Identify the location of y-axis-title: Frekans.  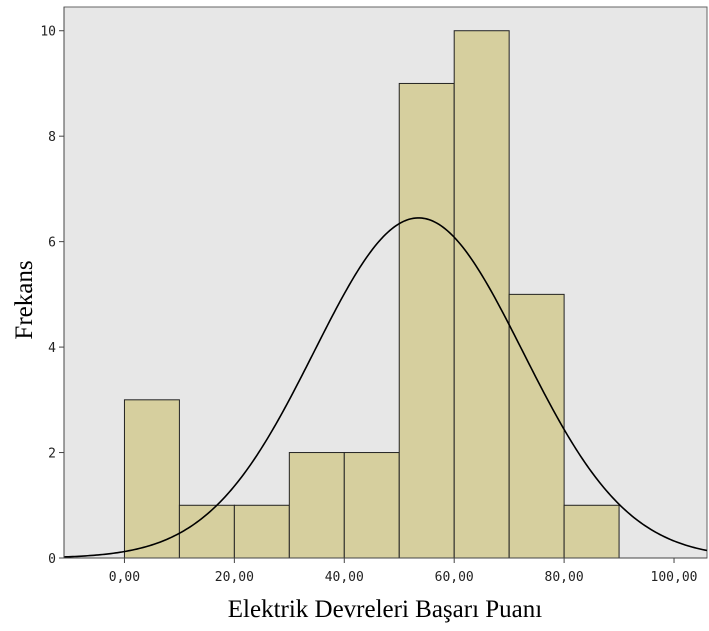
(24, 299).